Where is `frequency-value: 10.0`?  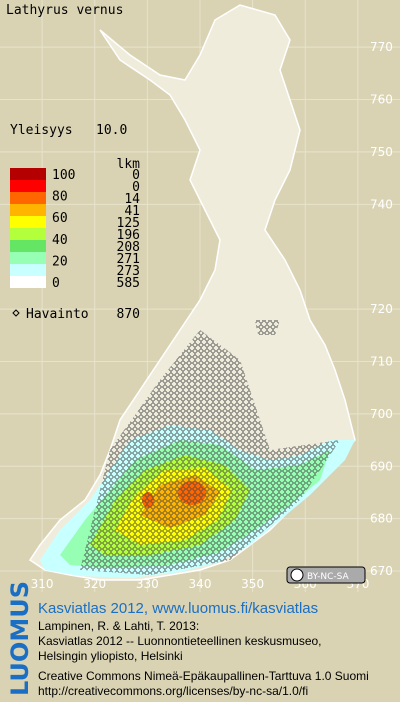
frequency-value: 10.0 is located at coordinates (111, 130).